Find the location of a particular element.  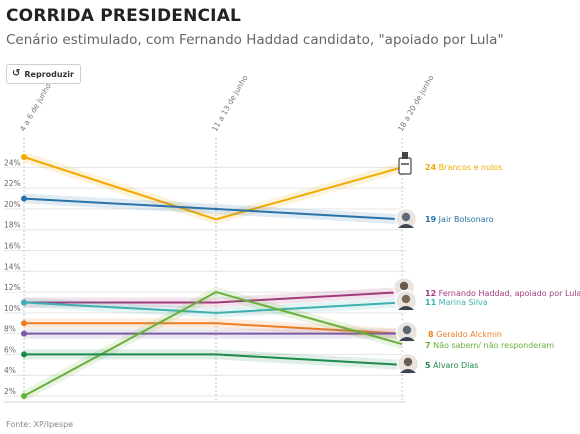

series-end-label: 5 Álvaro Dias is located at coordinates (451, 364).